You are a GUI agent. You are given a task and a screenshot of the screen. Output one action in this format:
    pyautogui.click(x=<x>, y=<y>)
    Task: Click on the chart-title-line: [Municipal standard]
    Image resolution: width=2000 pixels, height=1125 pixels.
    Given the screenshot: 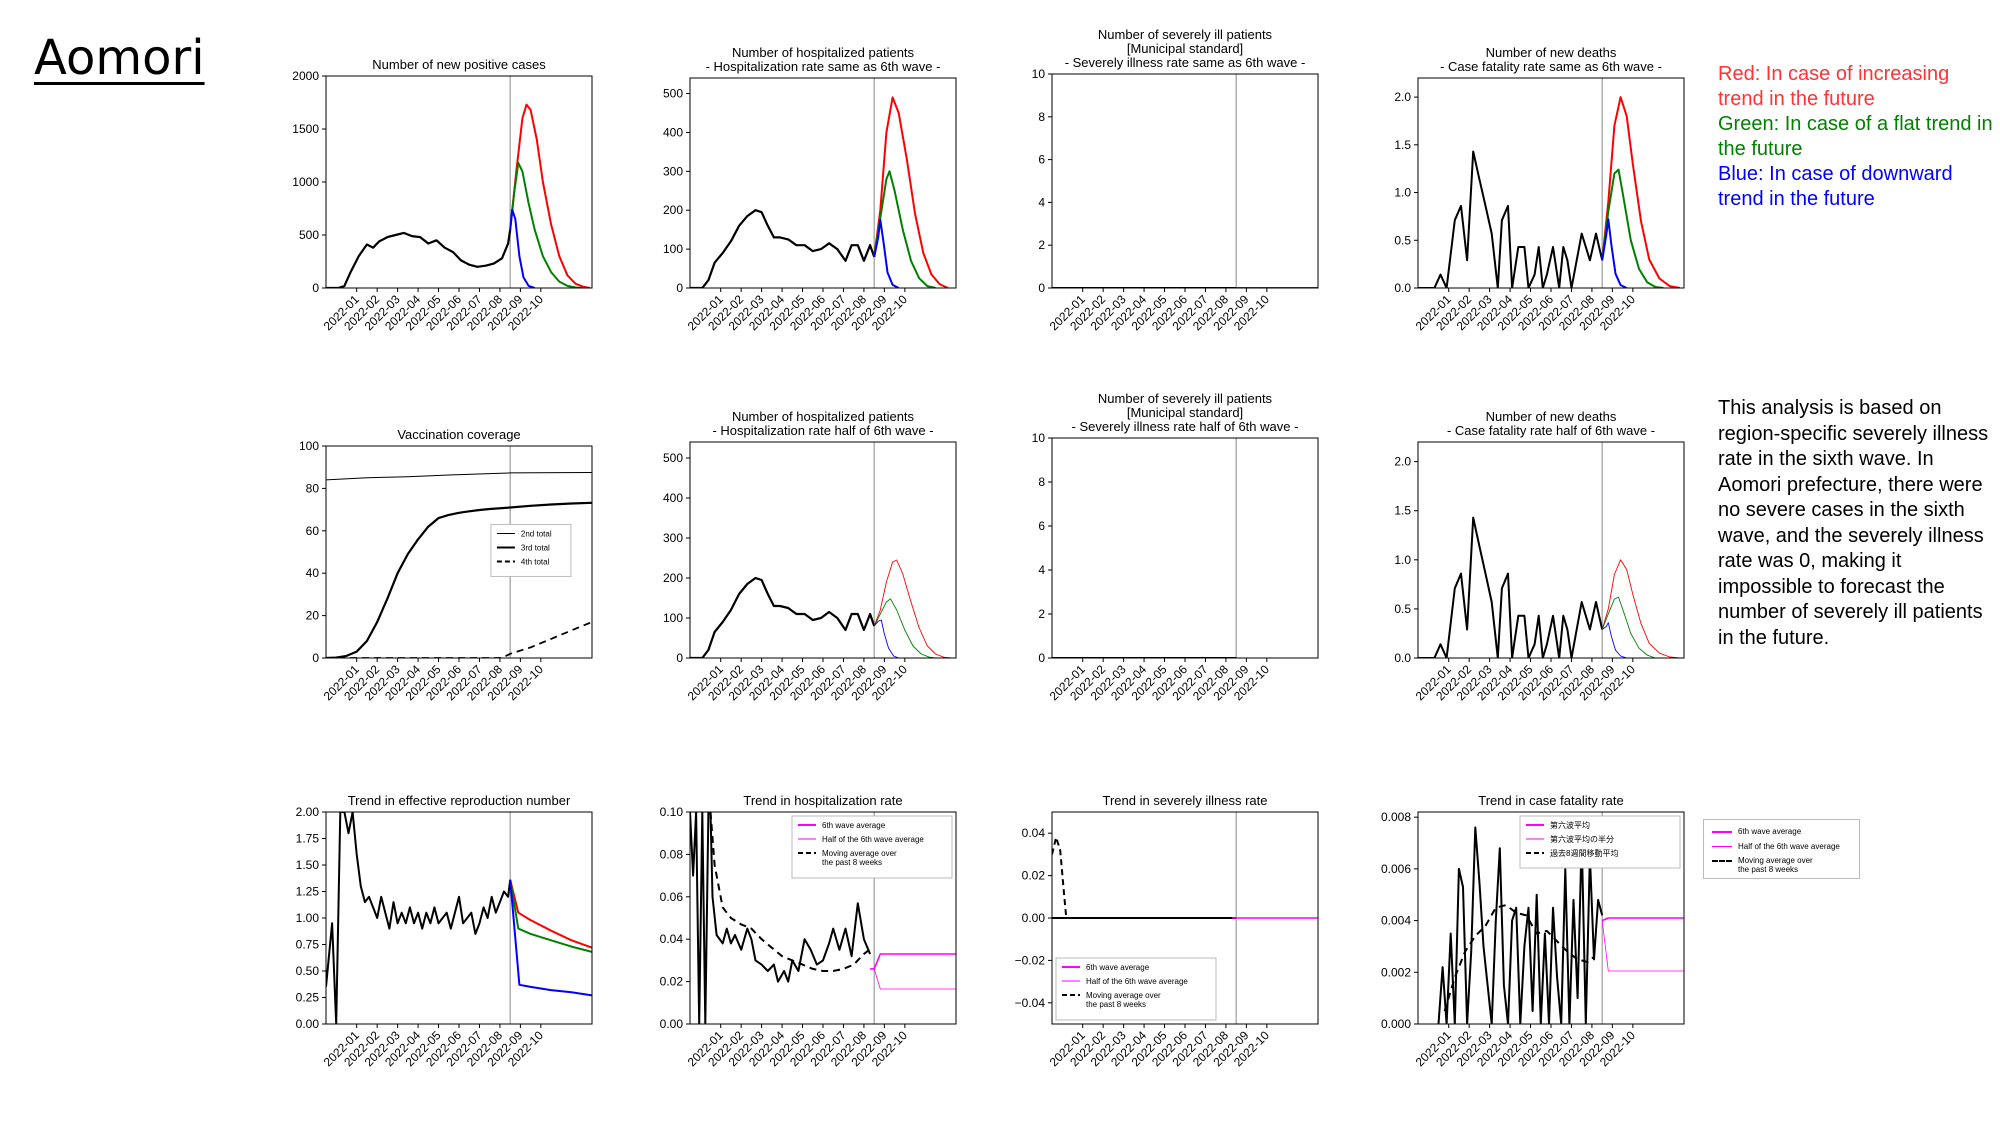 What is the action you would take?
    pyautogui.click(x=1185, y=412)
    